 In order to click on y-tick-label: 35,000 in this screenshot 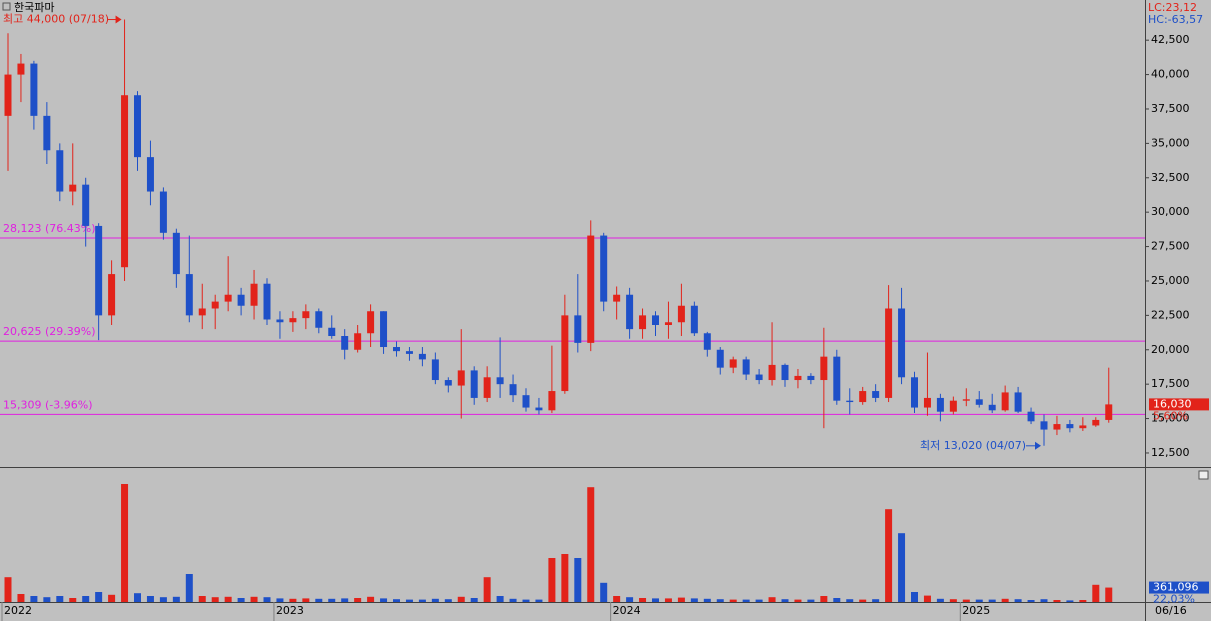, I will do `click(1170, 142)`.